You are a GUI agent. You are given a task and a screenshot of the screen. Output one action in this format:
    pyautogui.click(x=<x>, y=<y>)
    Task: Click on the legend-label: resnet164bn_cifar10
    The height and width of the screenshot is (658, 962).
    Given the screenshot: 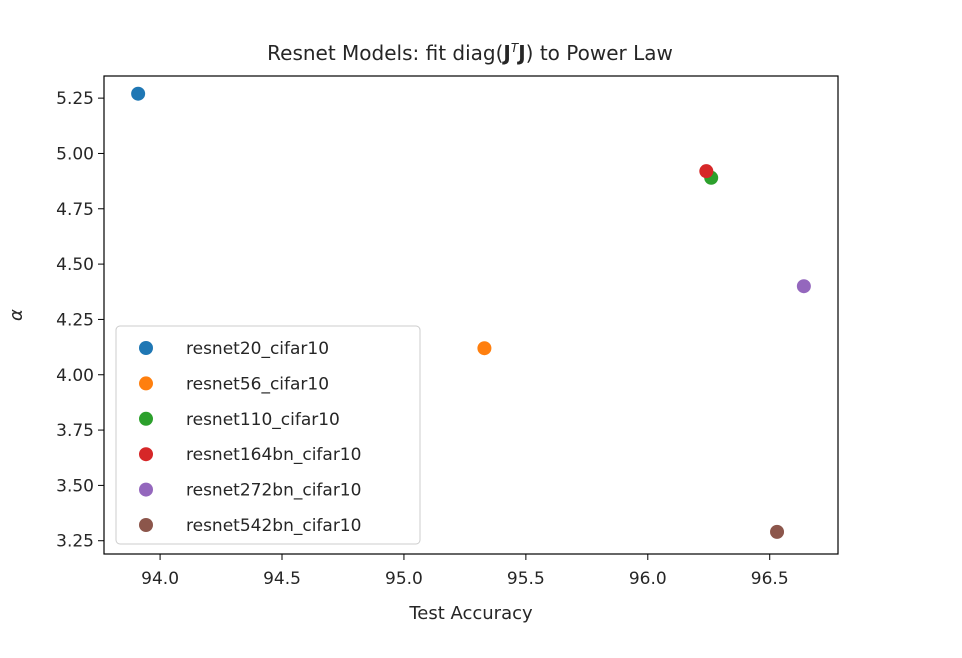 What is the action you would take?
    pyautogui.click(x=273, y=455)
    